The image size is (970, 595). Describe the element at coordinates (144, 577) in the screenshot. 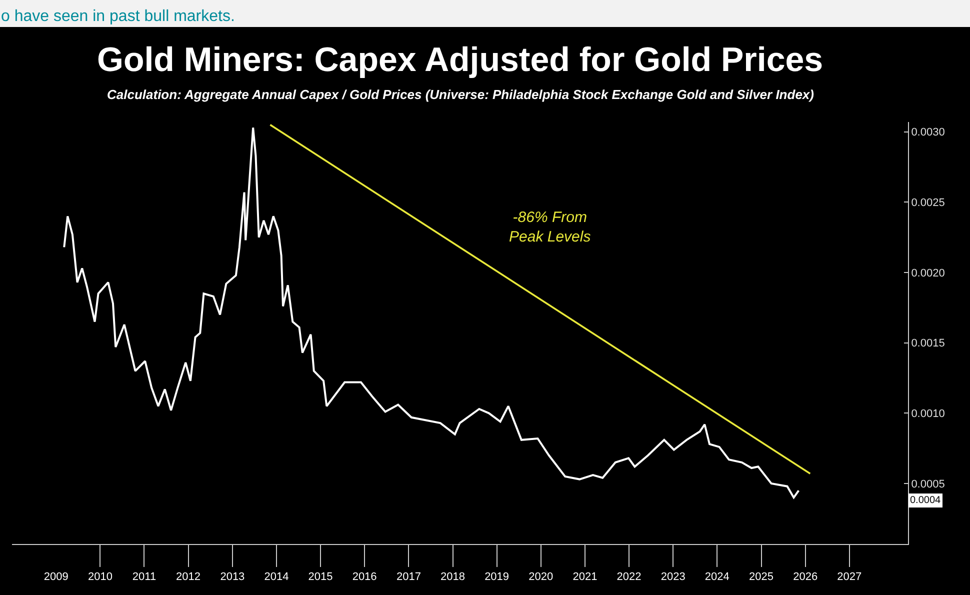

I see `x-tick-label: 2011` at that location.